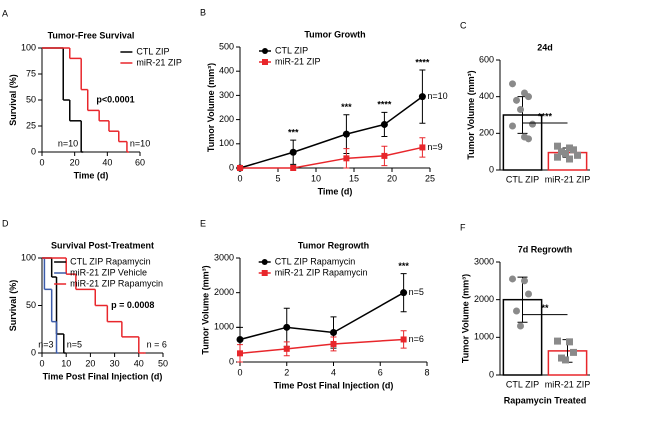 This screenshot has width=650, height=434. I want to click on y-tick-label: 500, so click(226, 46).